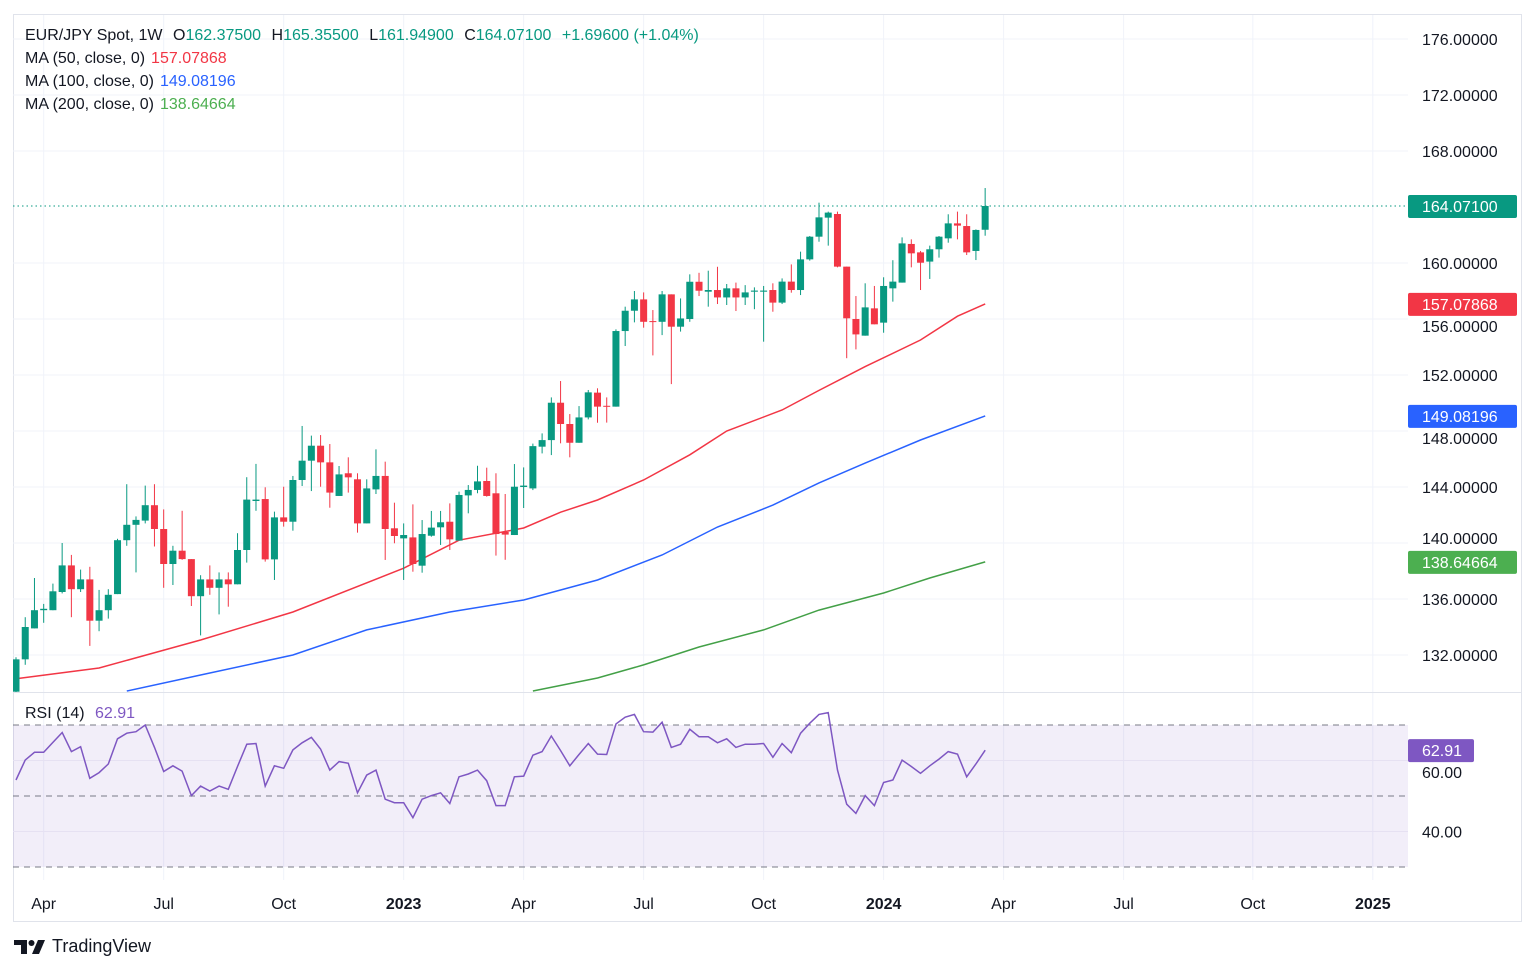  What do you see at coordinates (82, 946) in the screenshot?
I see `tradingview-logo: TradingView` at bounding box center [82, 946].